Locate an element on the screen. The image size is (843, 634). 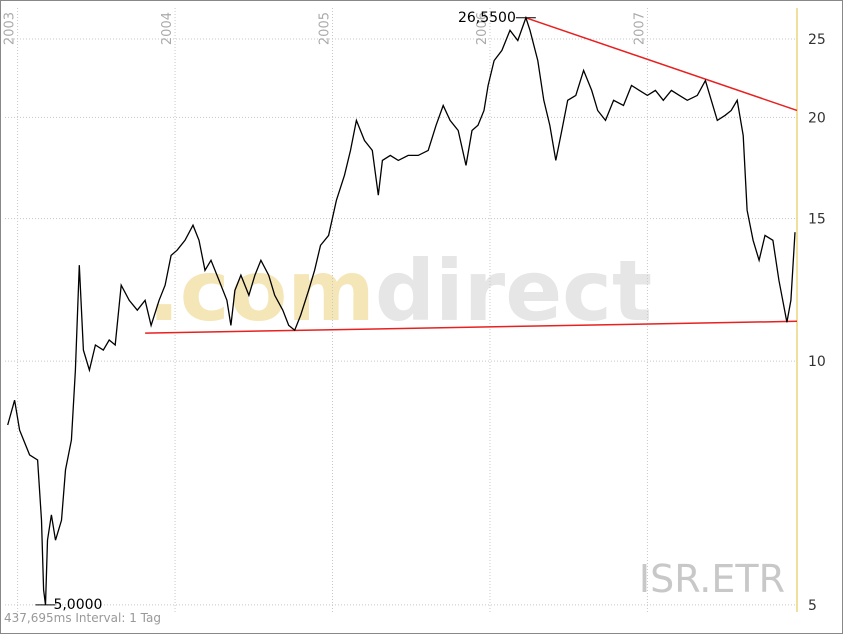
symbol: ISR.ETR is located at coordinates (712, 579).